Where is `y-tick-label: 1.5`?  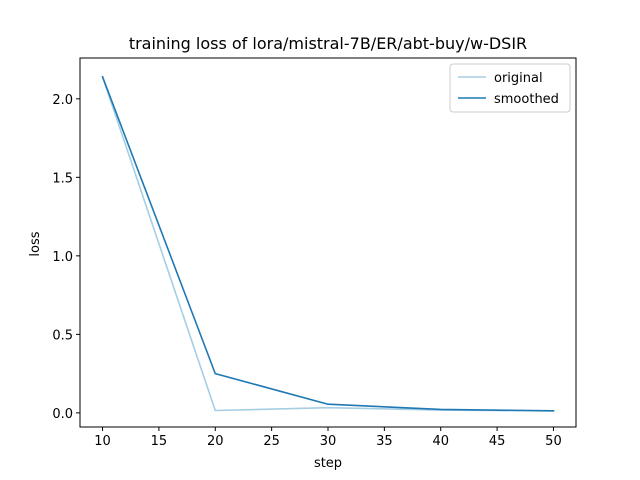
y-tick-label: 1.5 is located at coordinates (62, 178).